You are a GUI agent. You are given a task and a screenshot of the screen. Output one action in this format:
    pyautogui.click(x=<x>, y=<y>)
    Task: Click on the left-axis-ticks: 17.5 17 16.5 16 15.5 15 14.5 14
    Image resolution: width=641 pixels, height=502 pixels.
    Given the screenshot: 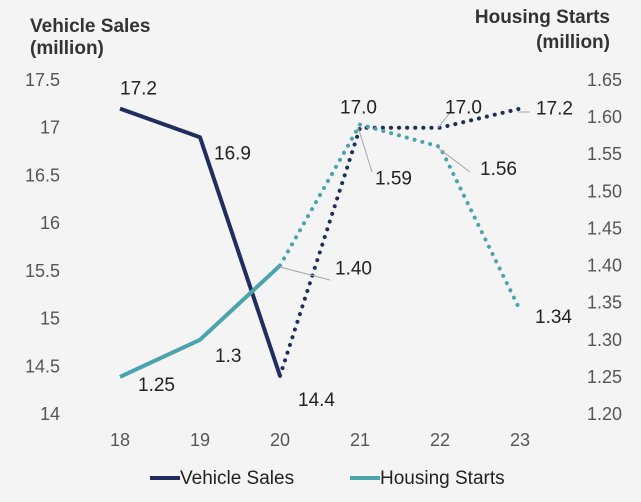 What is the action you would take?
    pyautogui.click(x=42, y=247)
    